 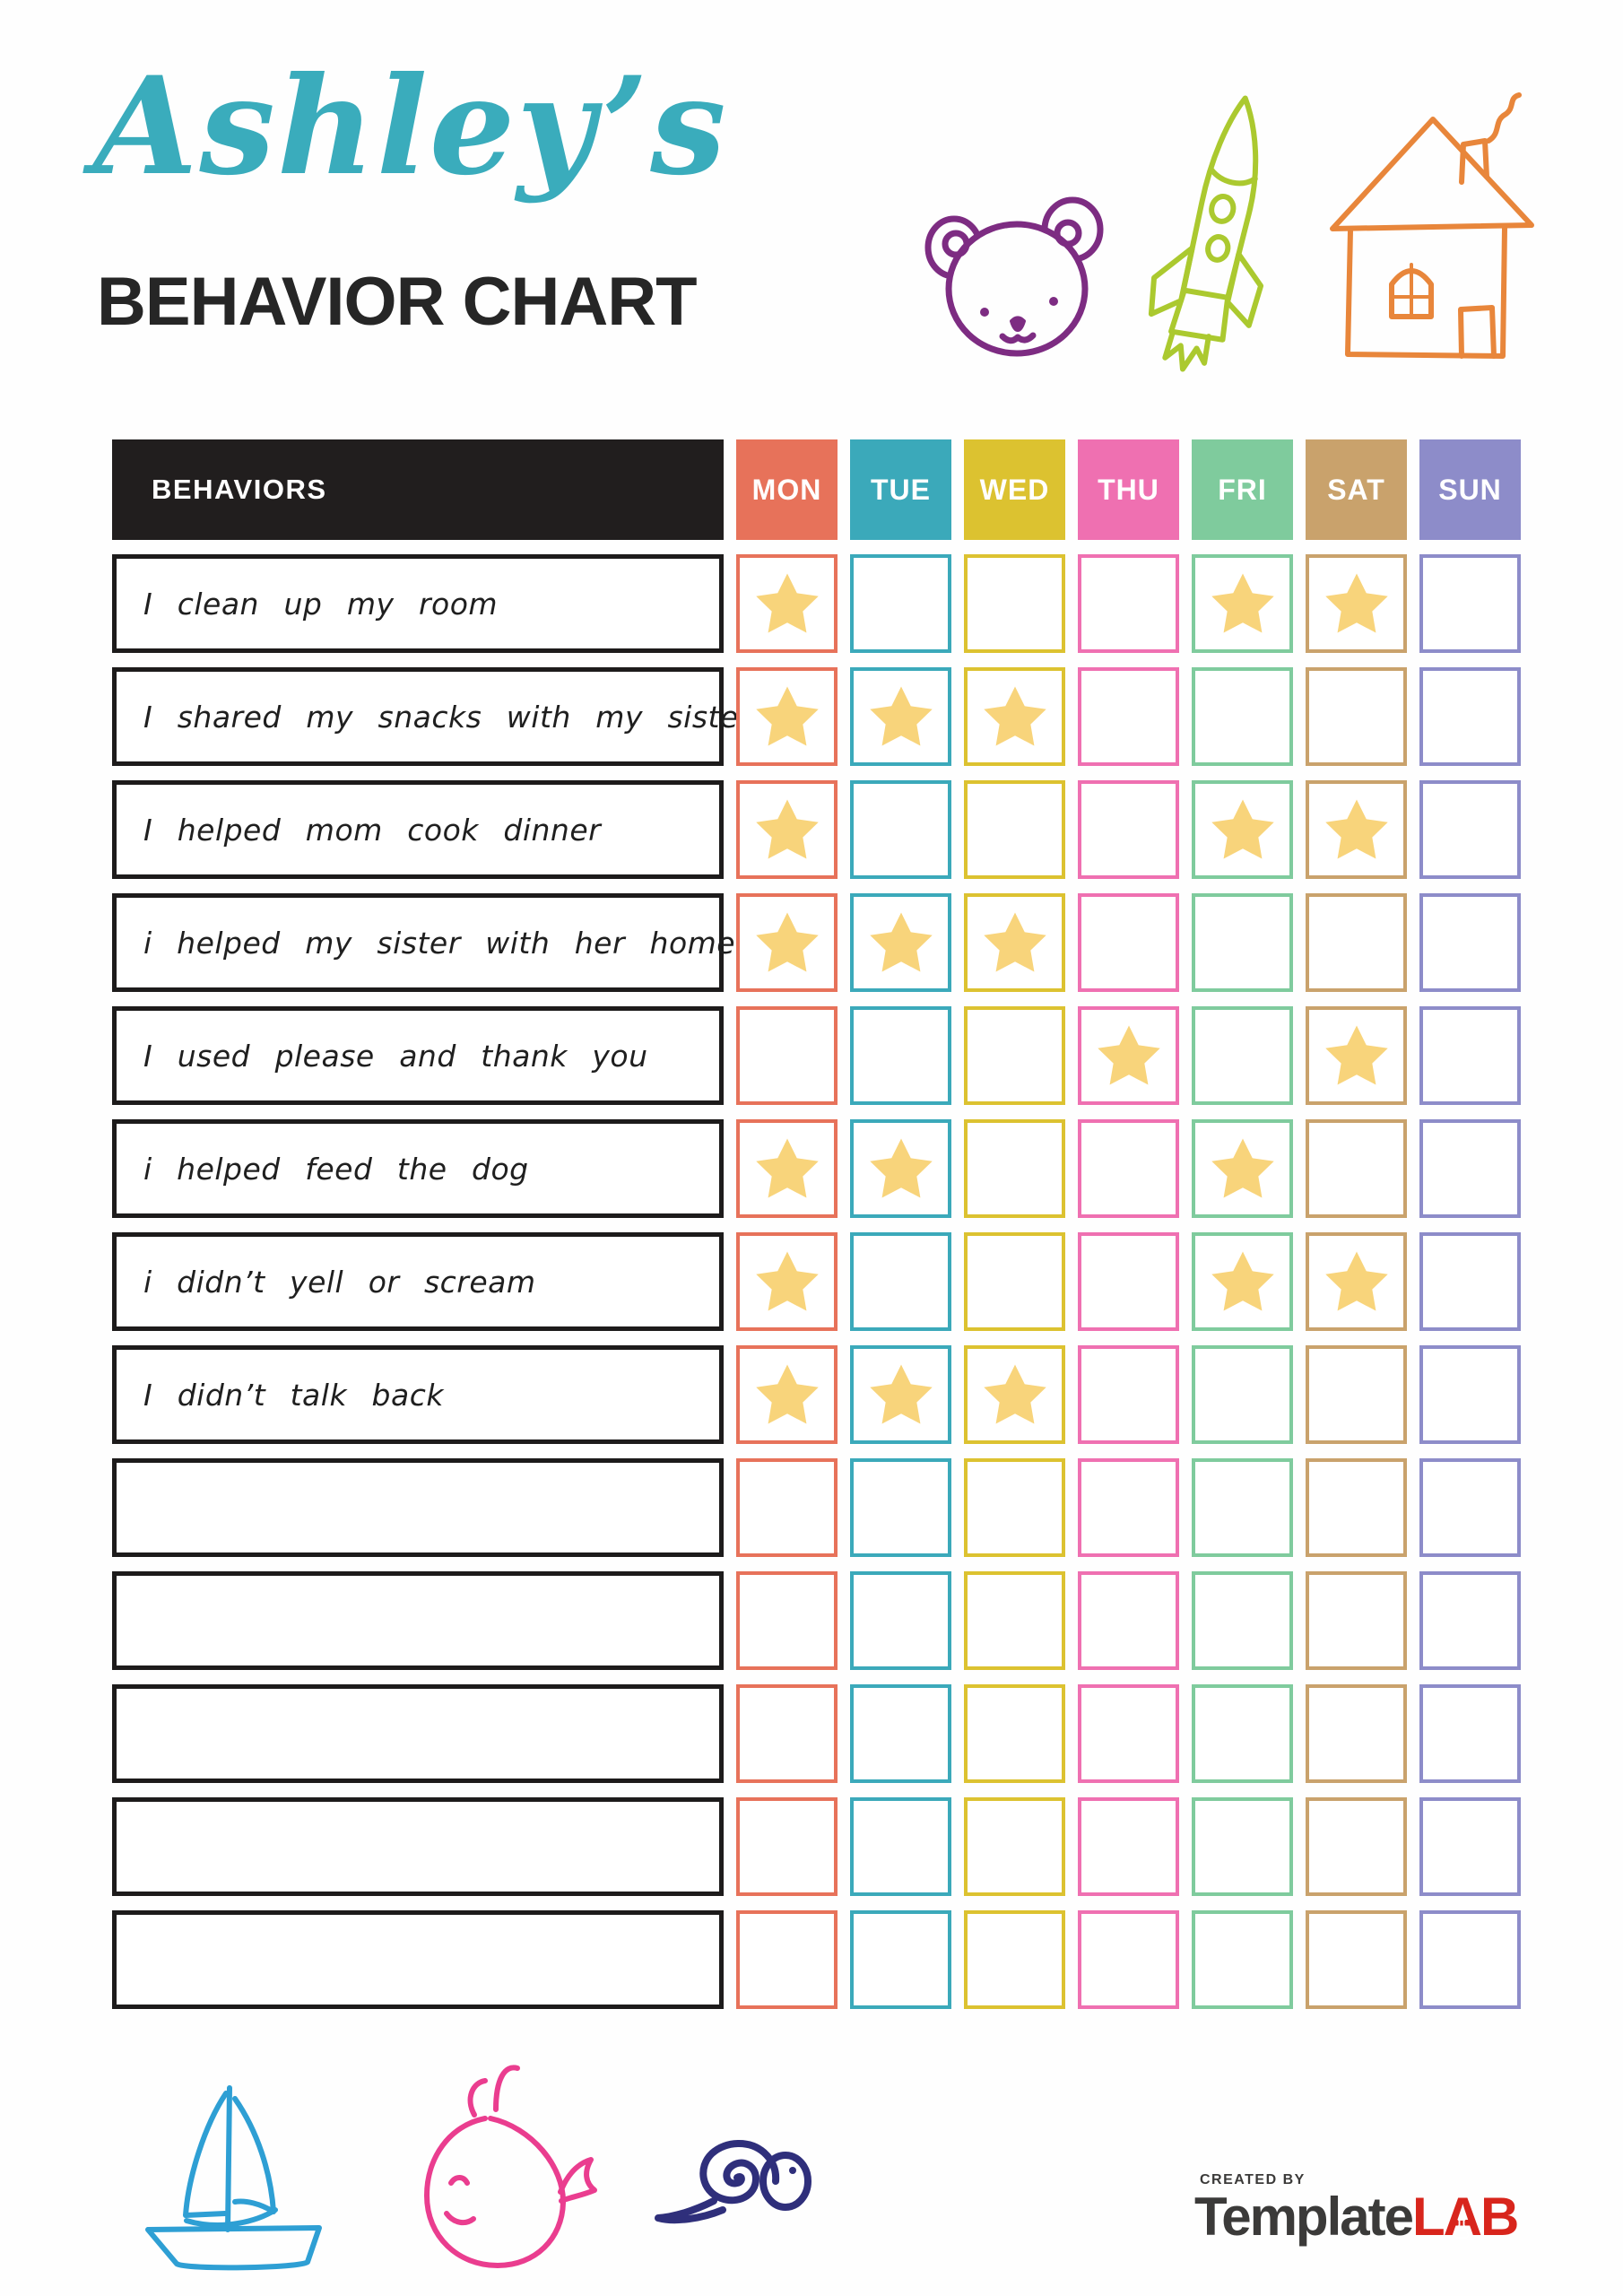 I want to click on behavior-label-box: i helped my sister with her homework, so click(x=460, y=942).